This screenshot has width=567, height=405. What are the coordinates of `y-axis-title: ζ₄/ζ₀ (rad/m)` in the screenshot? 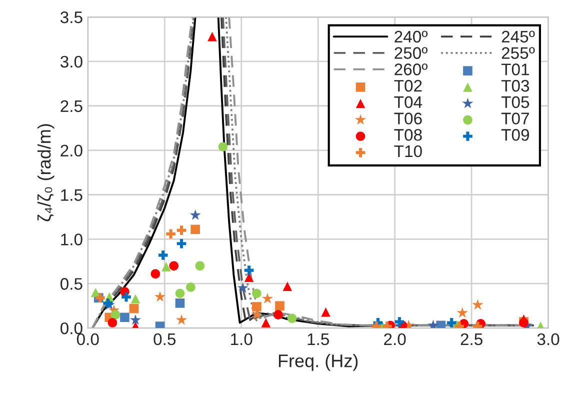 It's located at (45, 173).